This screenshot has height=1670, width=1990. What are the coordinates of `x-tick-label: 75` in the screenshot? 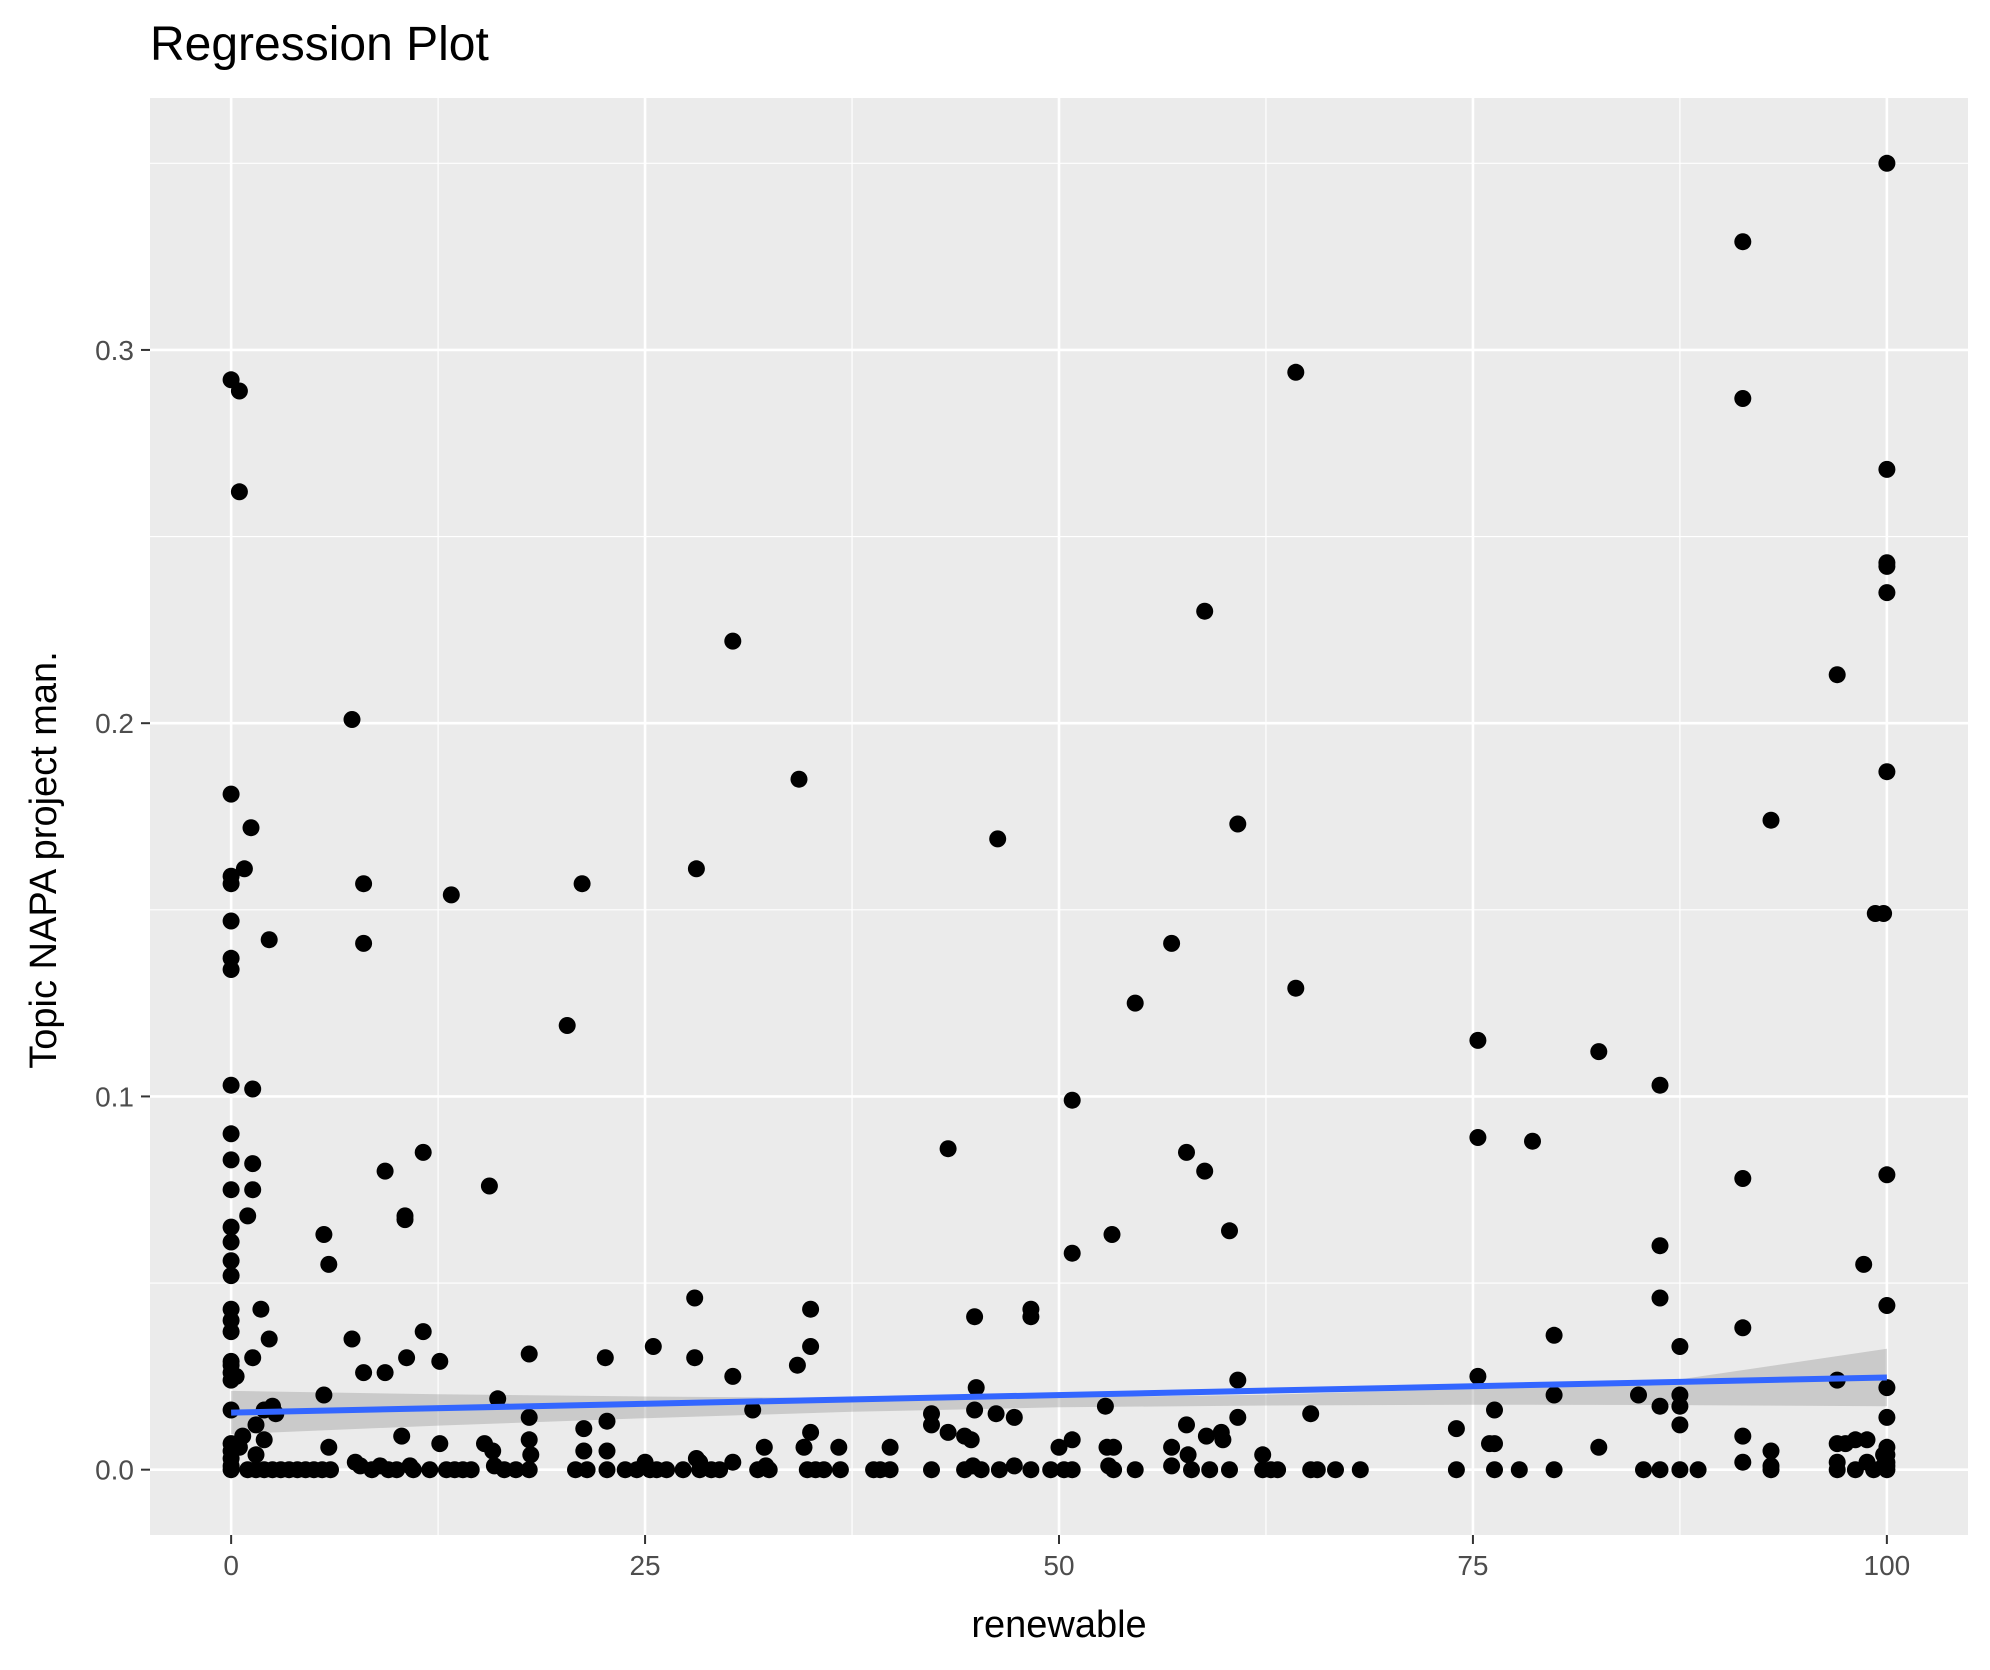 It's located at (1472, 1565).